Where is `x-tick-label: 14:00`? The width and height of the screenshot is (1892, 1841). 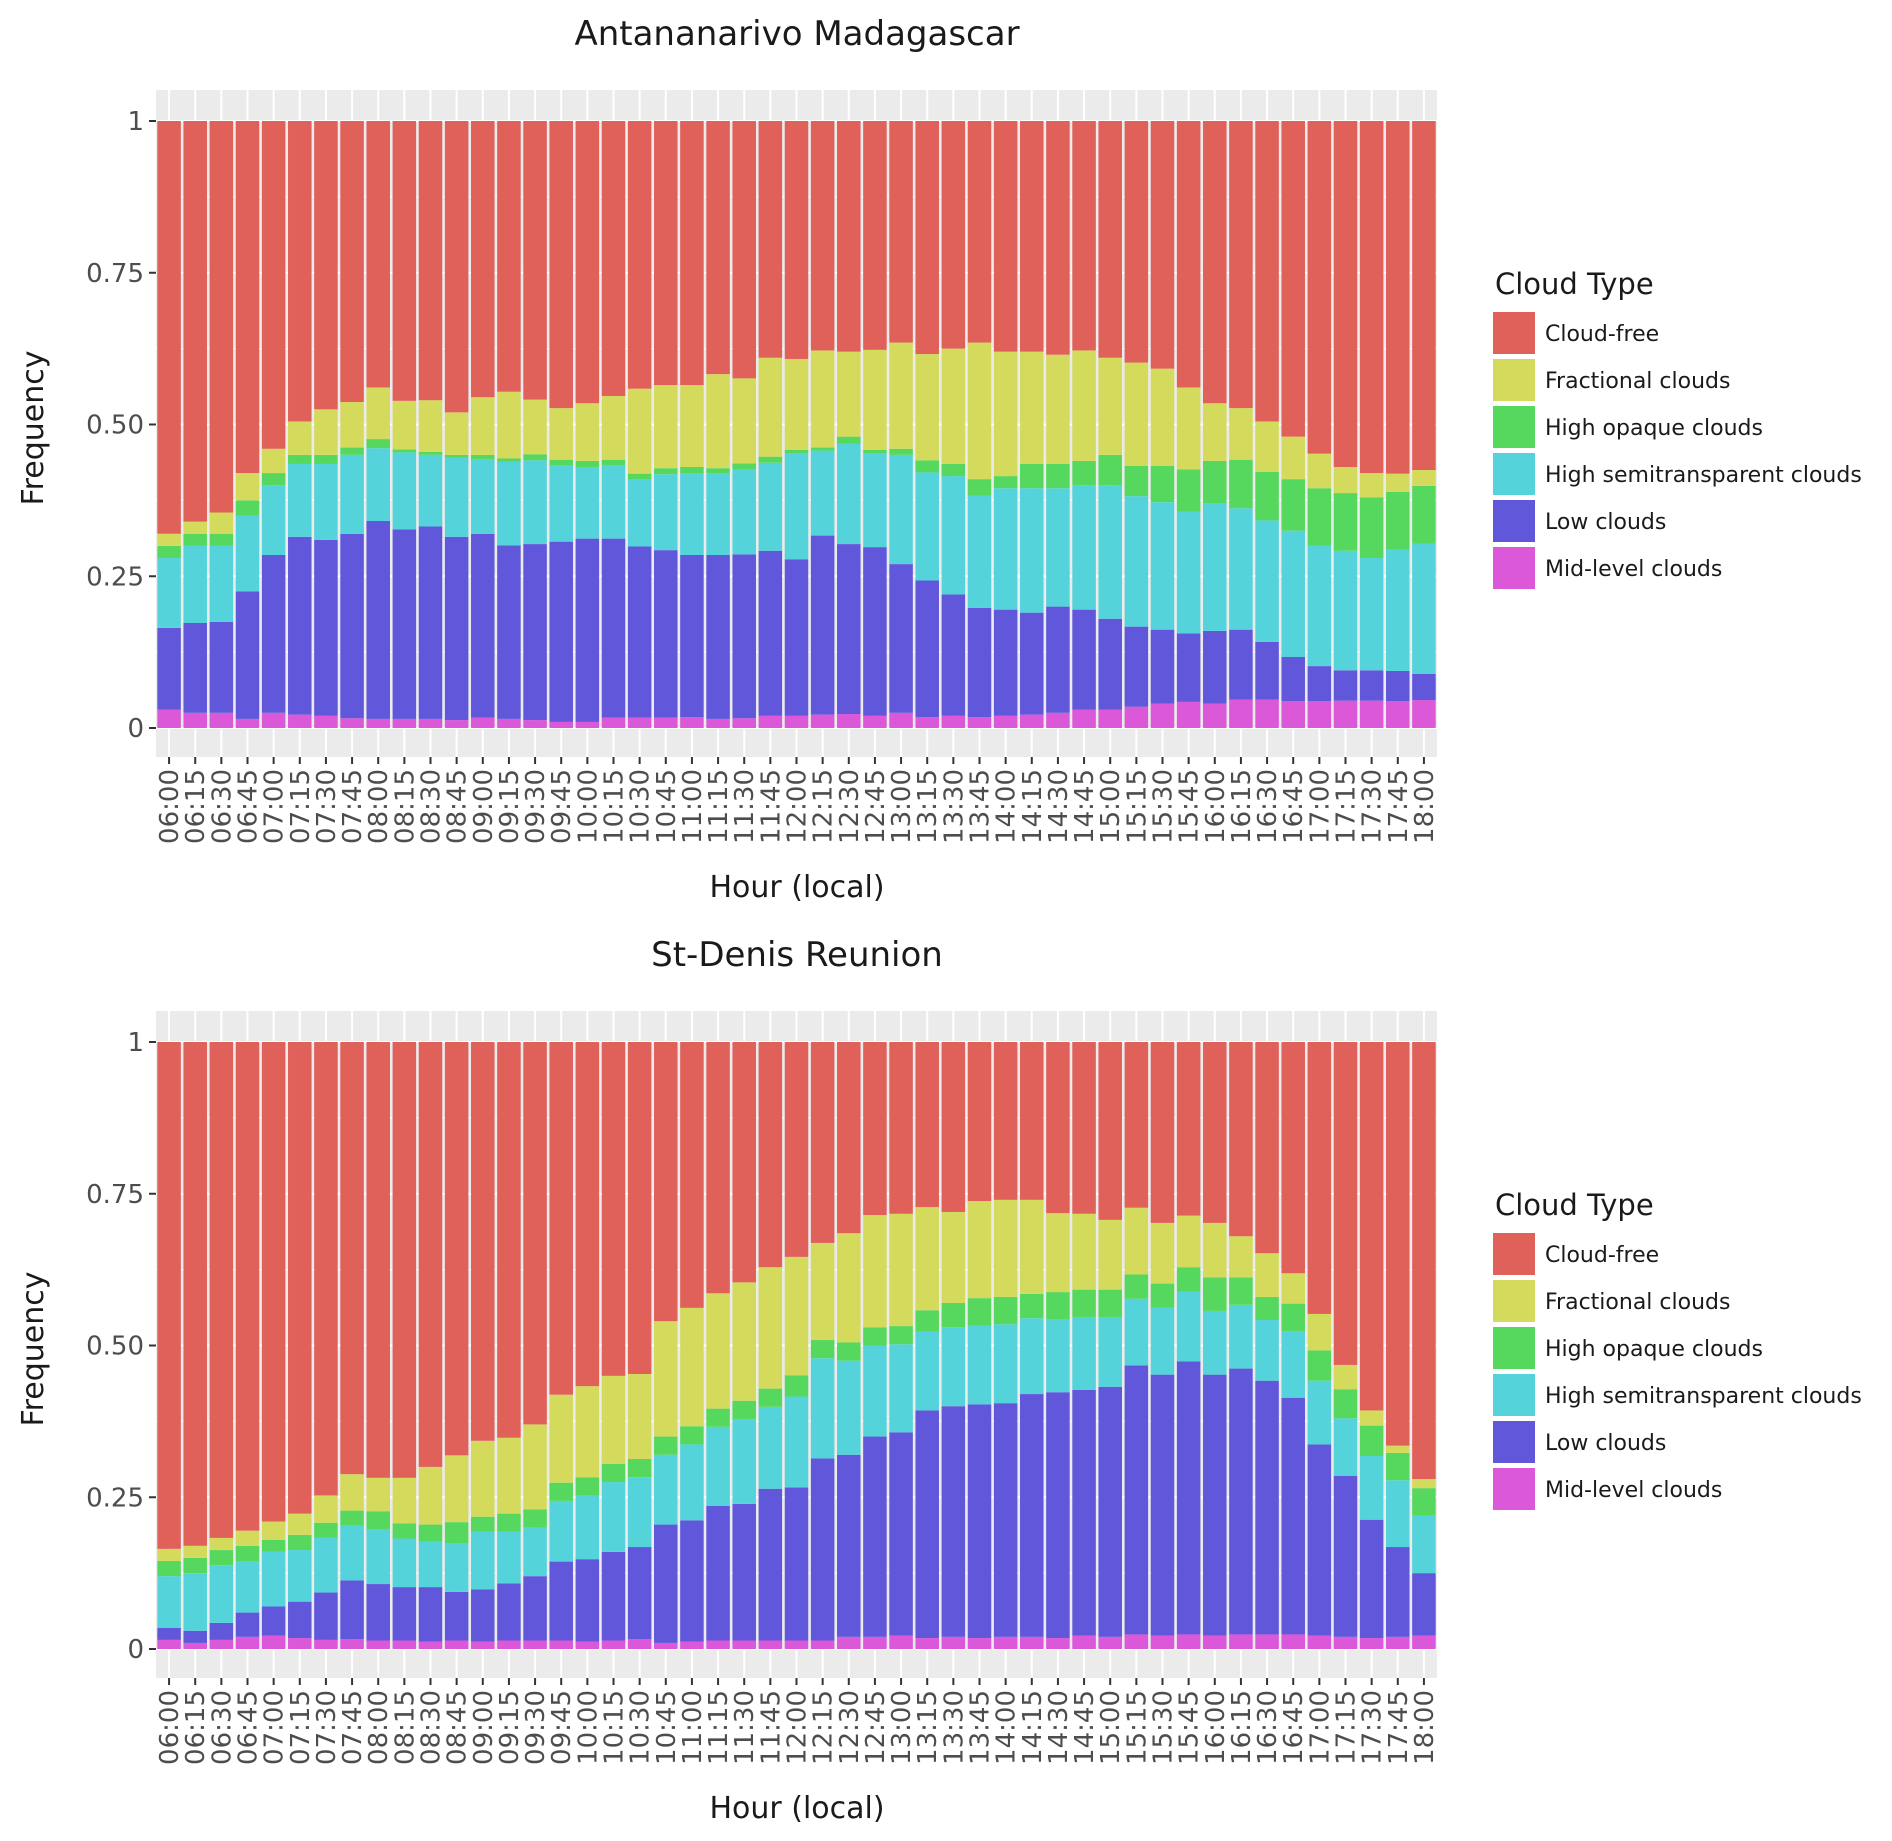 x-tick-label: 14:00 is located at coordinates (1007, 1727).